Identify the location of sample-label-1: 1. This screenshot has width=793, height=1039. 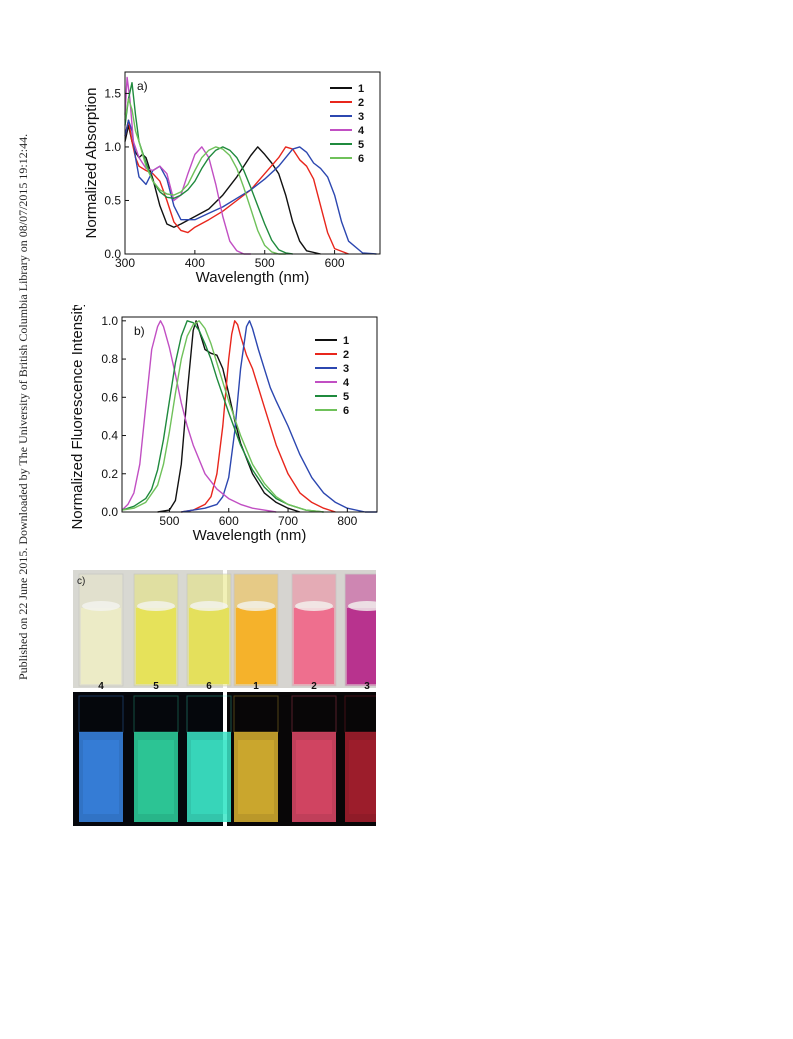
(256, 686).